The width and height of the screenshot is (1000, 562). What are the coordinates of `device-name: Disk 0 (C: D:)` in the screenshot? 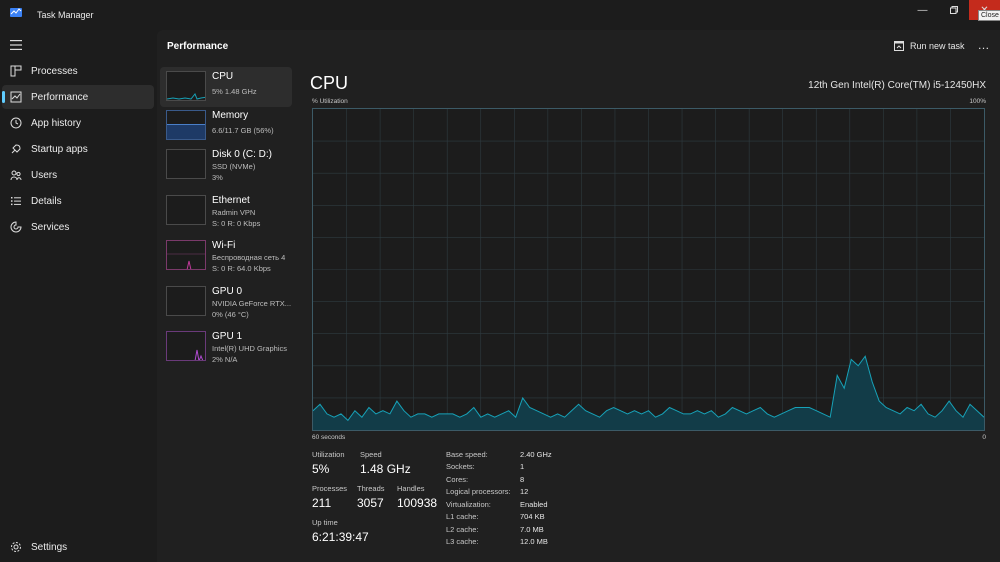 It's located at (242, 154).